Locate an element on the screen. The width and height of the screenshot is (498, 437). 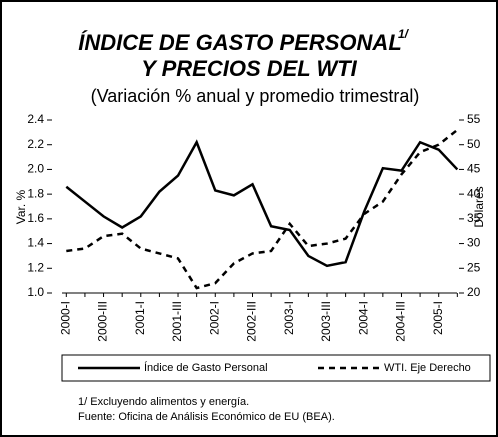
y-tick-label: 2.4 is located at coordinates (35, 119).